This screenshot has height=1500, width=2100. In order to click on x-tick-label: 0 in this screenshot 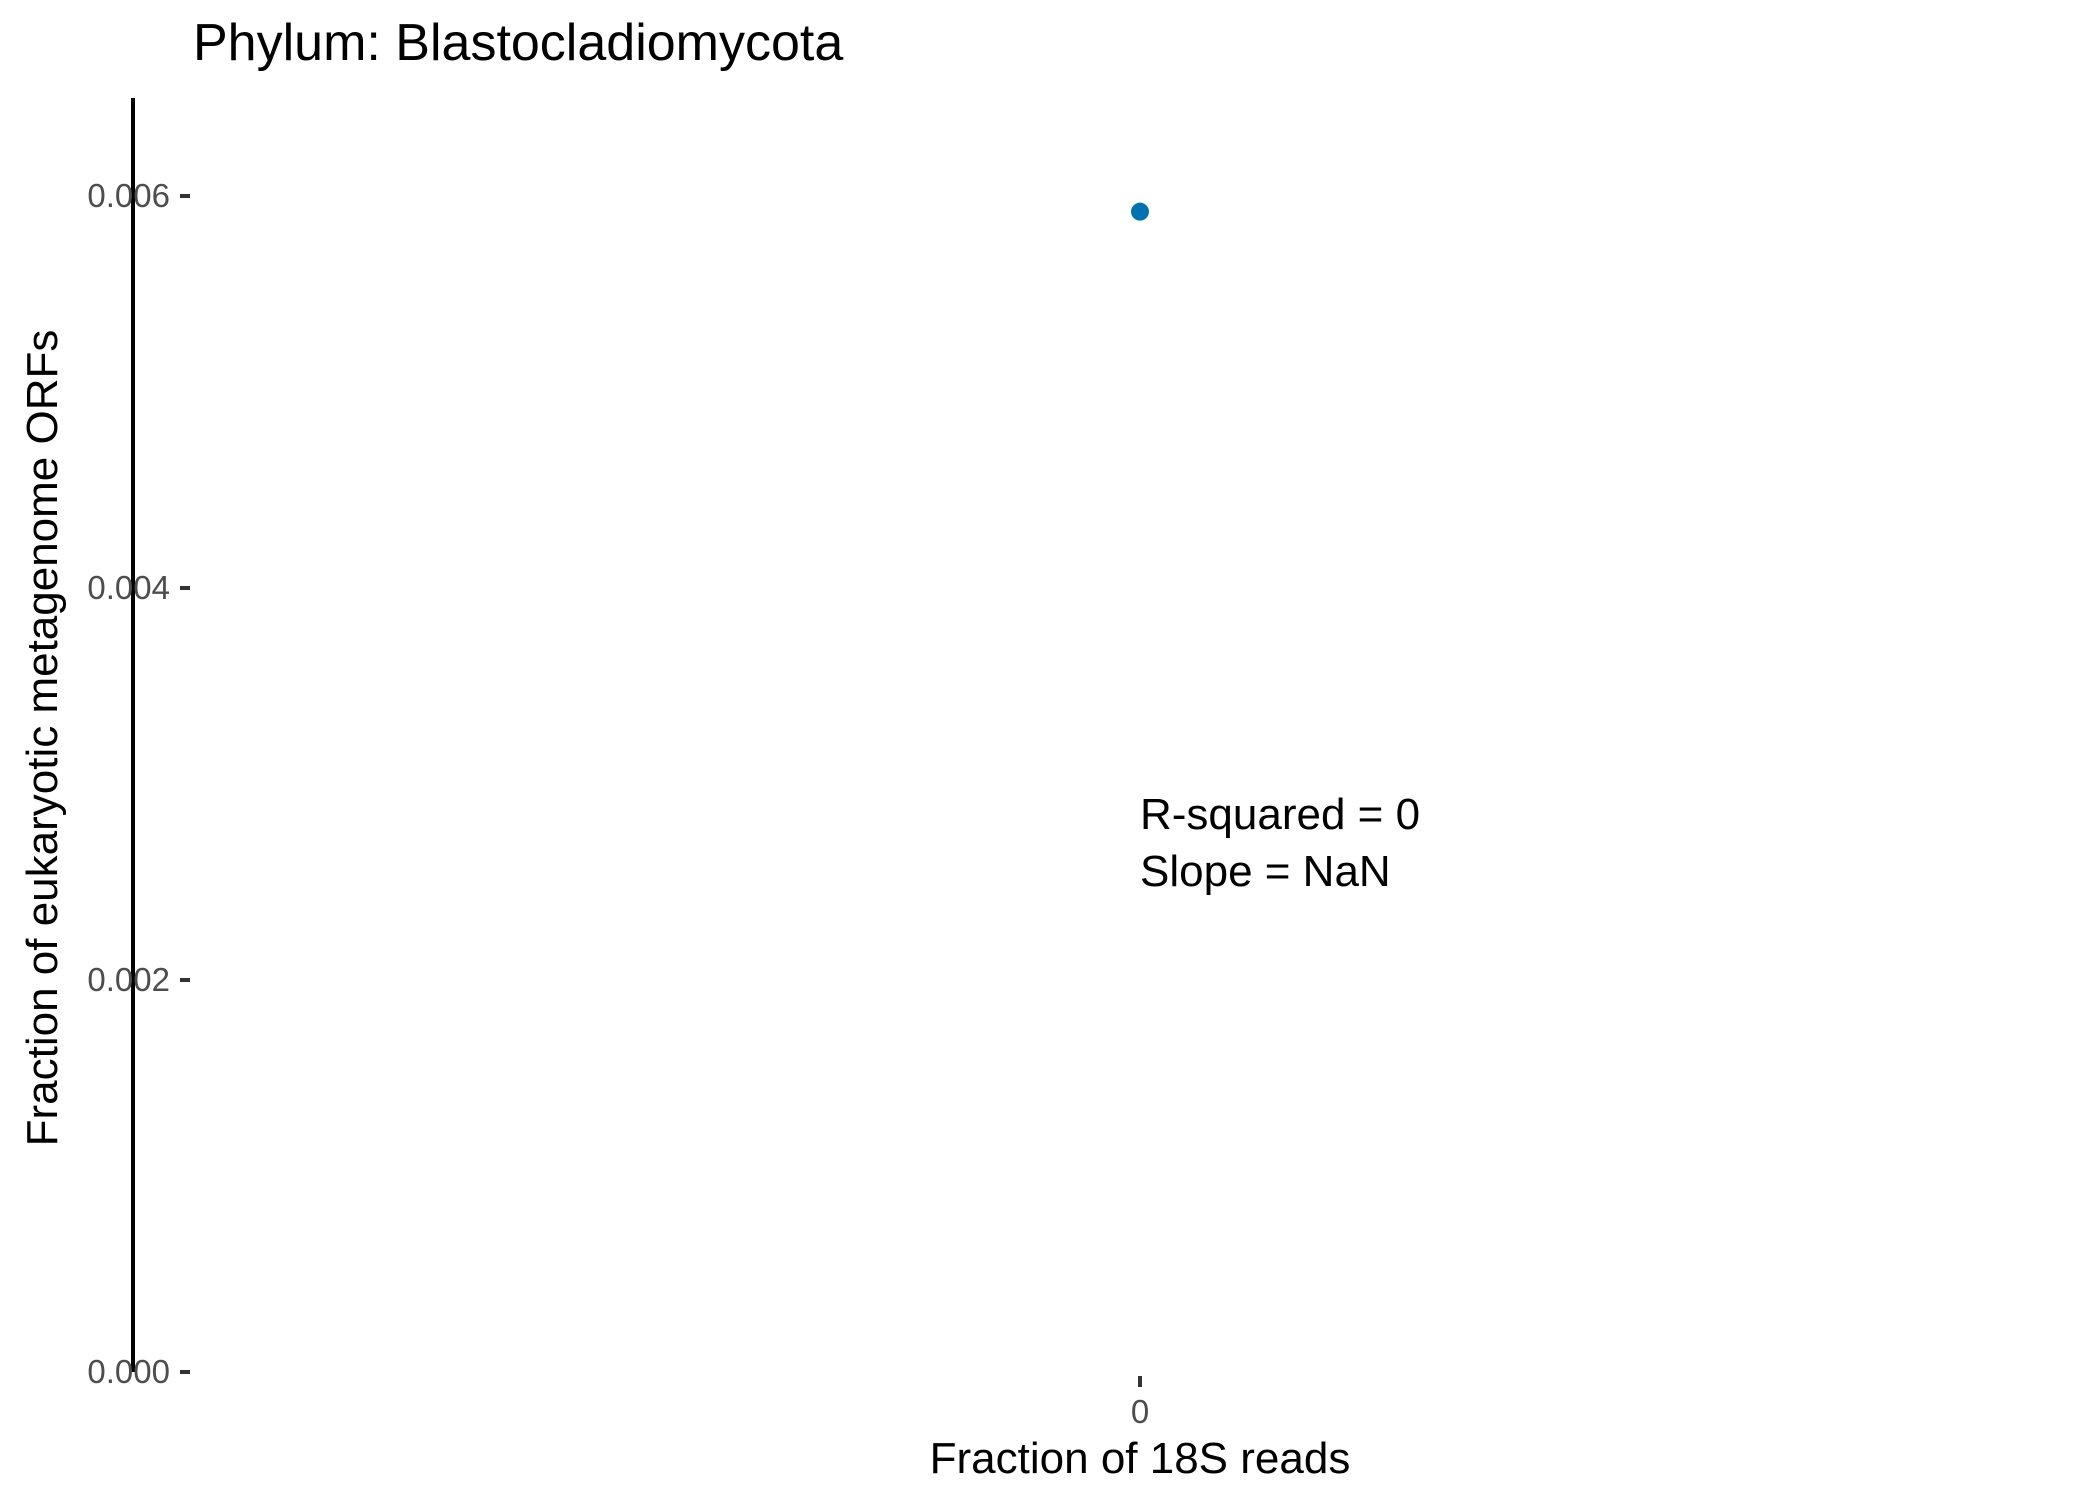, I will do `click(1140, 1411)`.